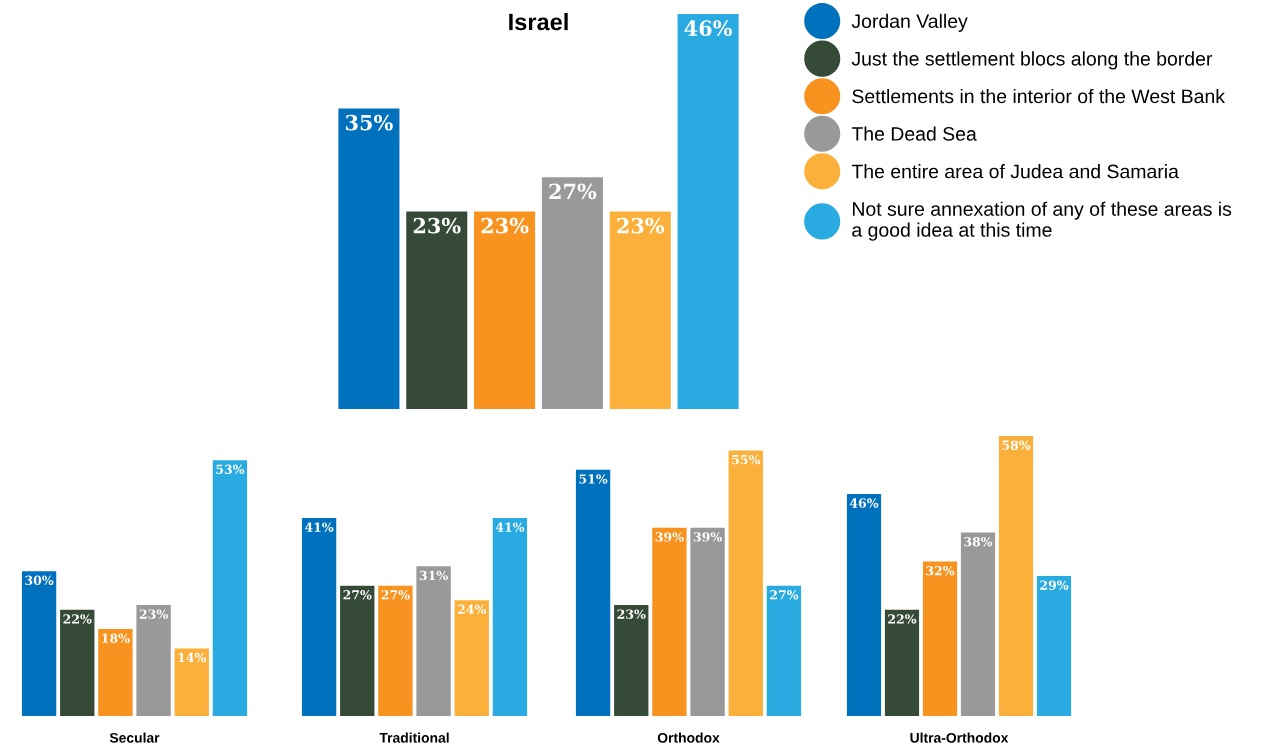 Image resolution: width=1278 pixels, height=746 pixels. I want to click on x-axis-title: Orthodox, so click(688, 737).